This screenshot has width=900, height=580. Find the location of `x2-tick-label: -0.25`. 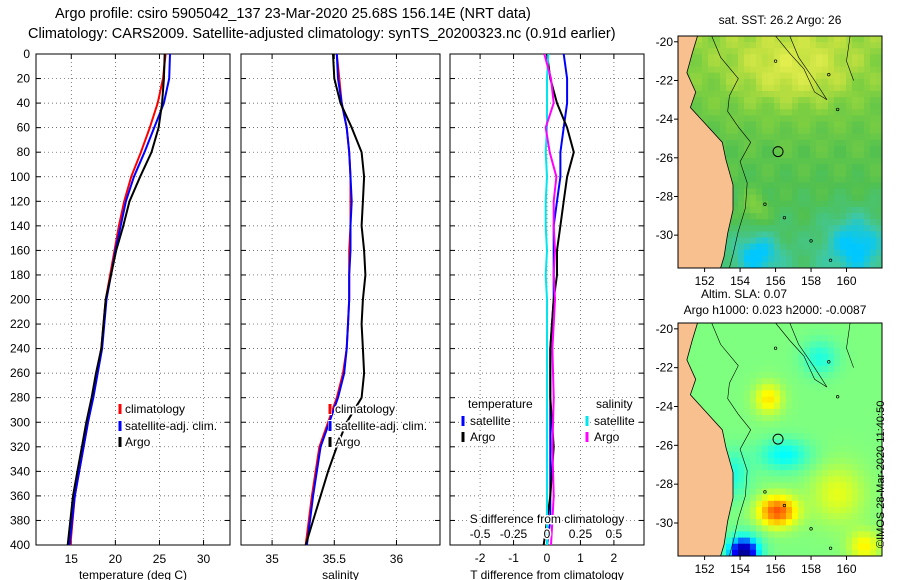

x2-tick-label: -0.25 is located at coordinates (514, 534).